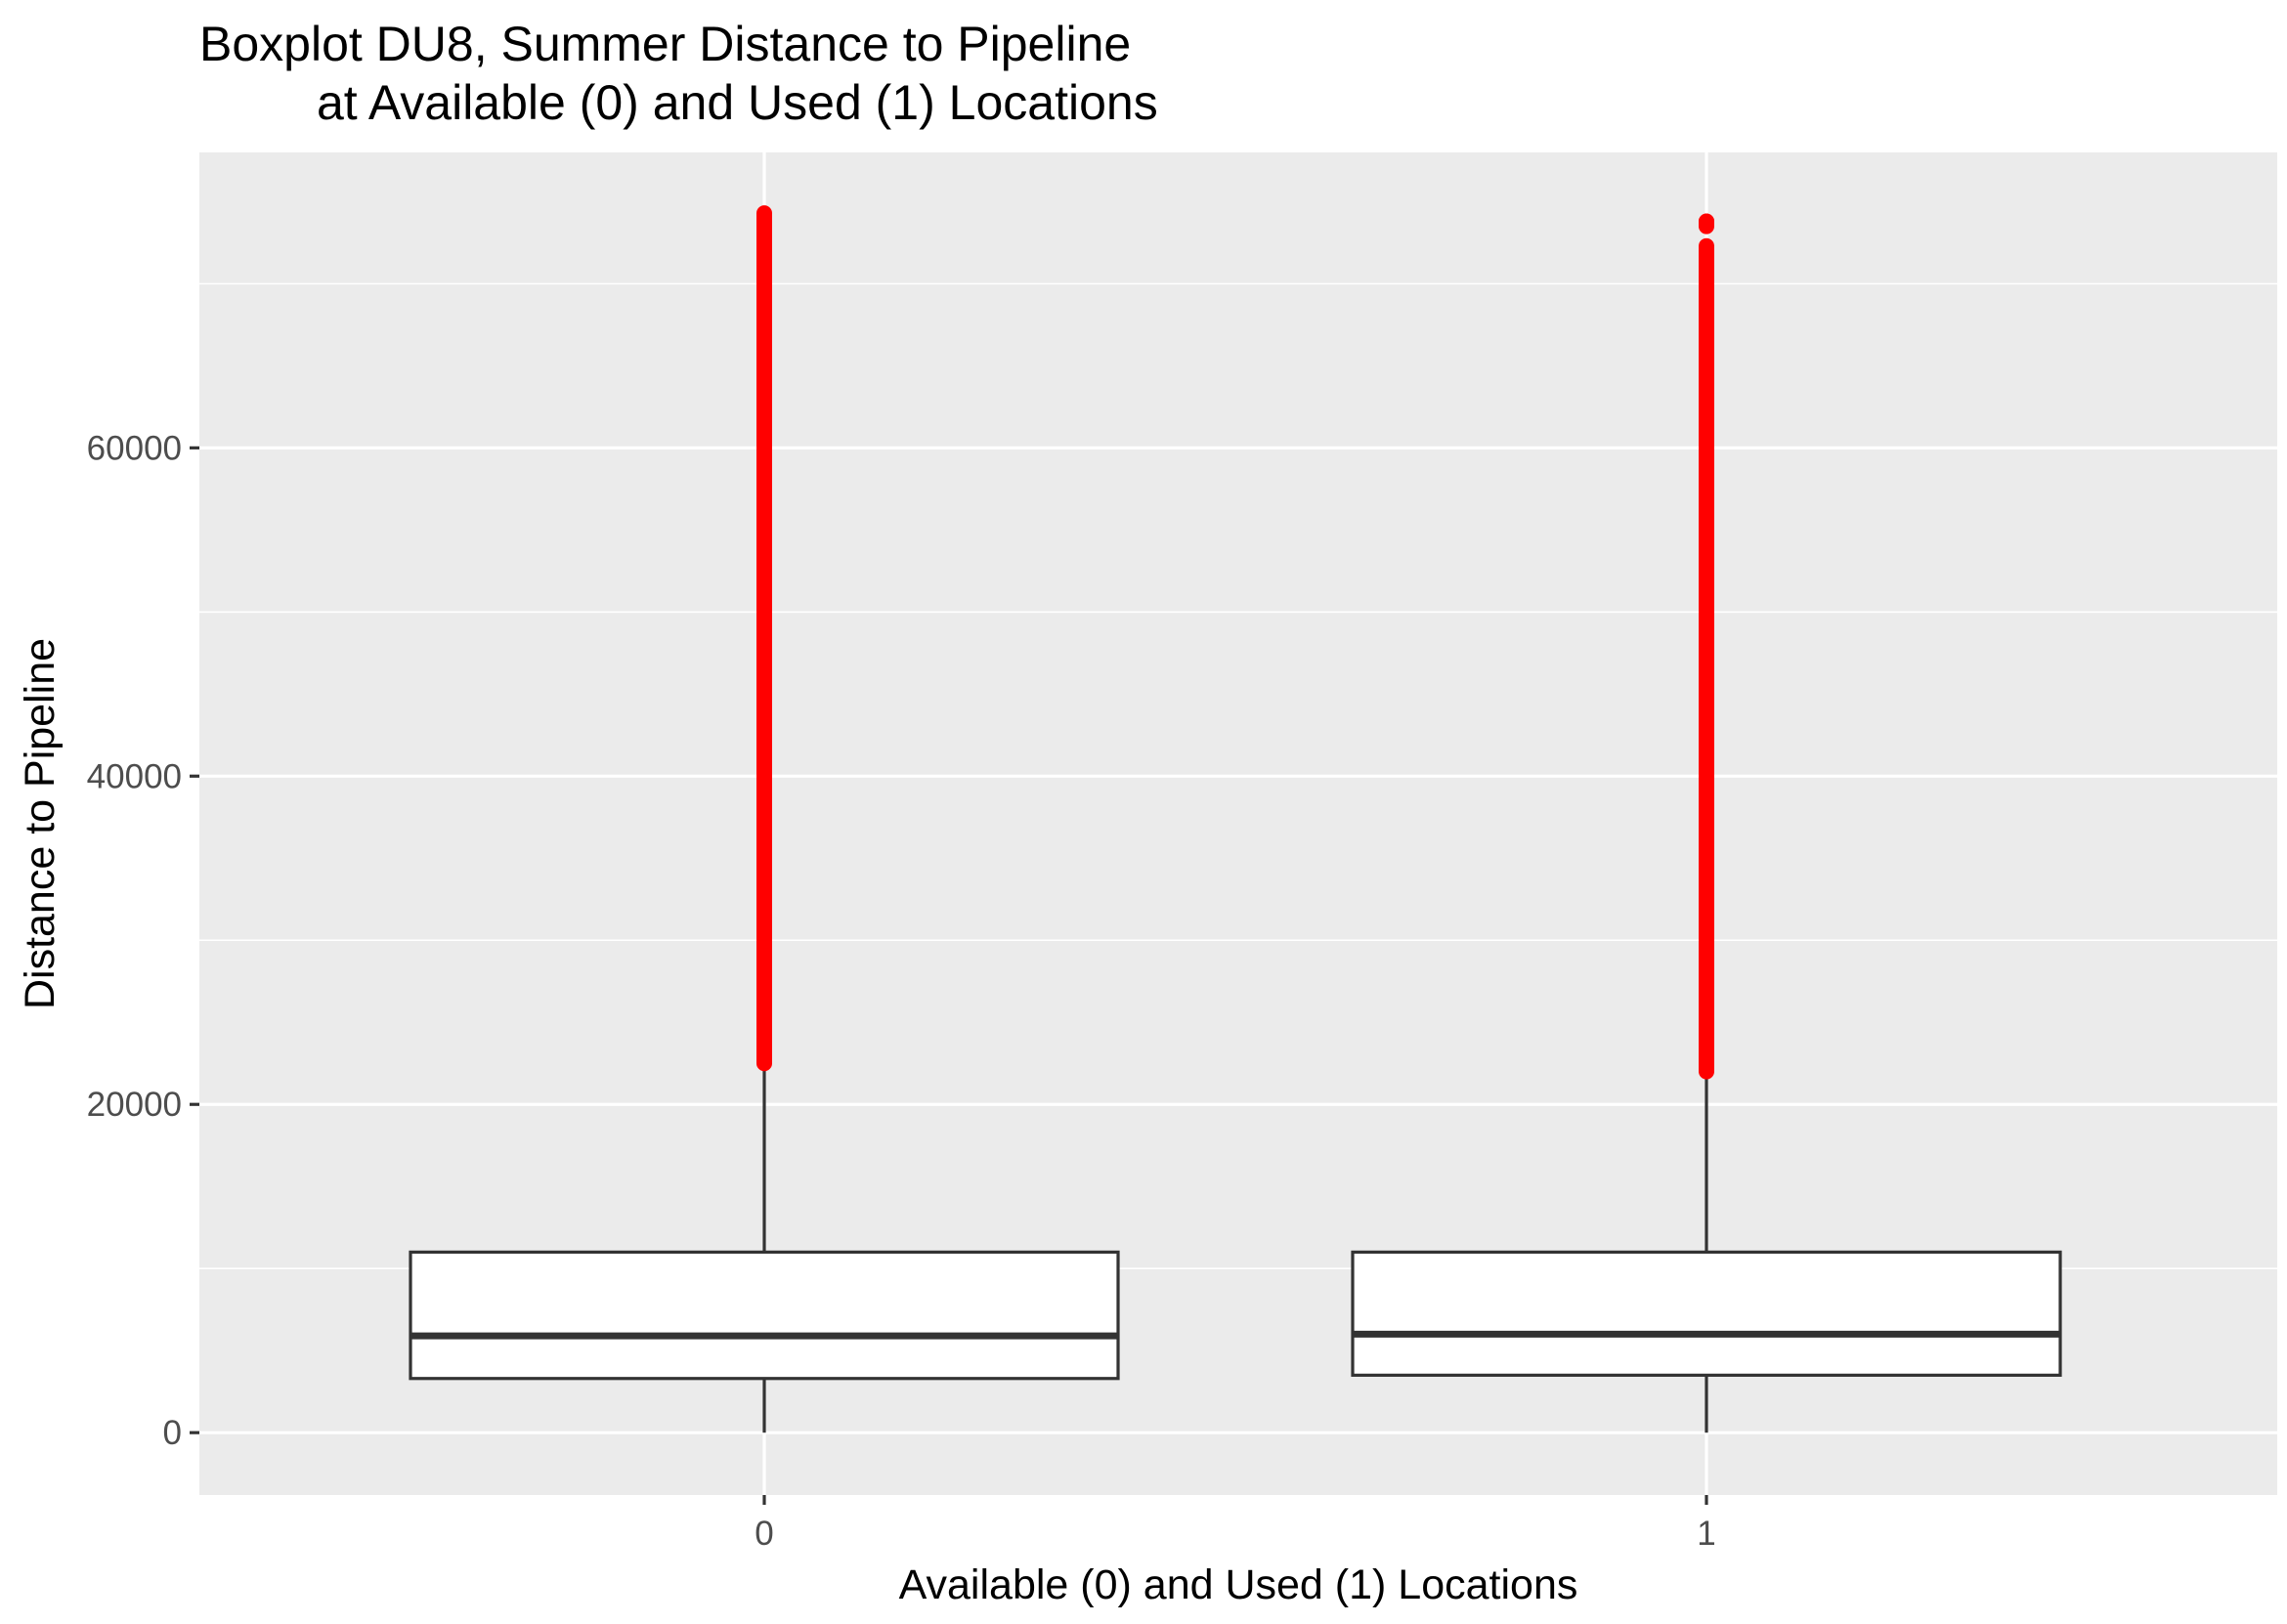 Image resolution: width=2287 pixels, height=1624 pixels. I want to click on y-tick-label: 40000, so click(135, 776).